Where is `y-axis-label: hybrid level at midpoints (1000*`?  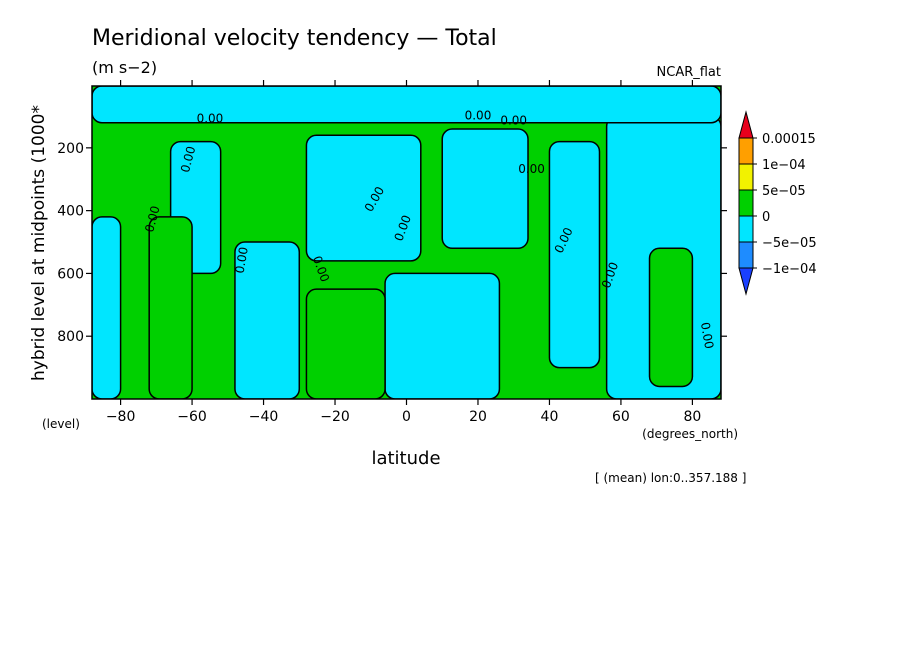 y-axis-label: hybrid level at midpoints (1000* is located at coordinates (39, 243).